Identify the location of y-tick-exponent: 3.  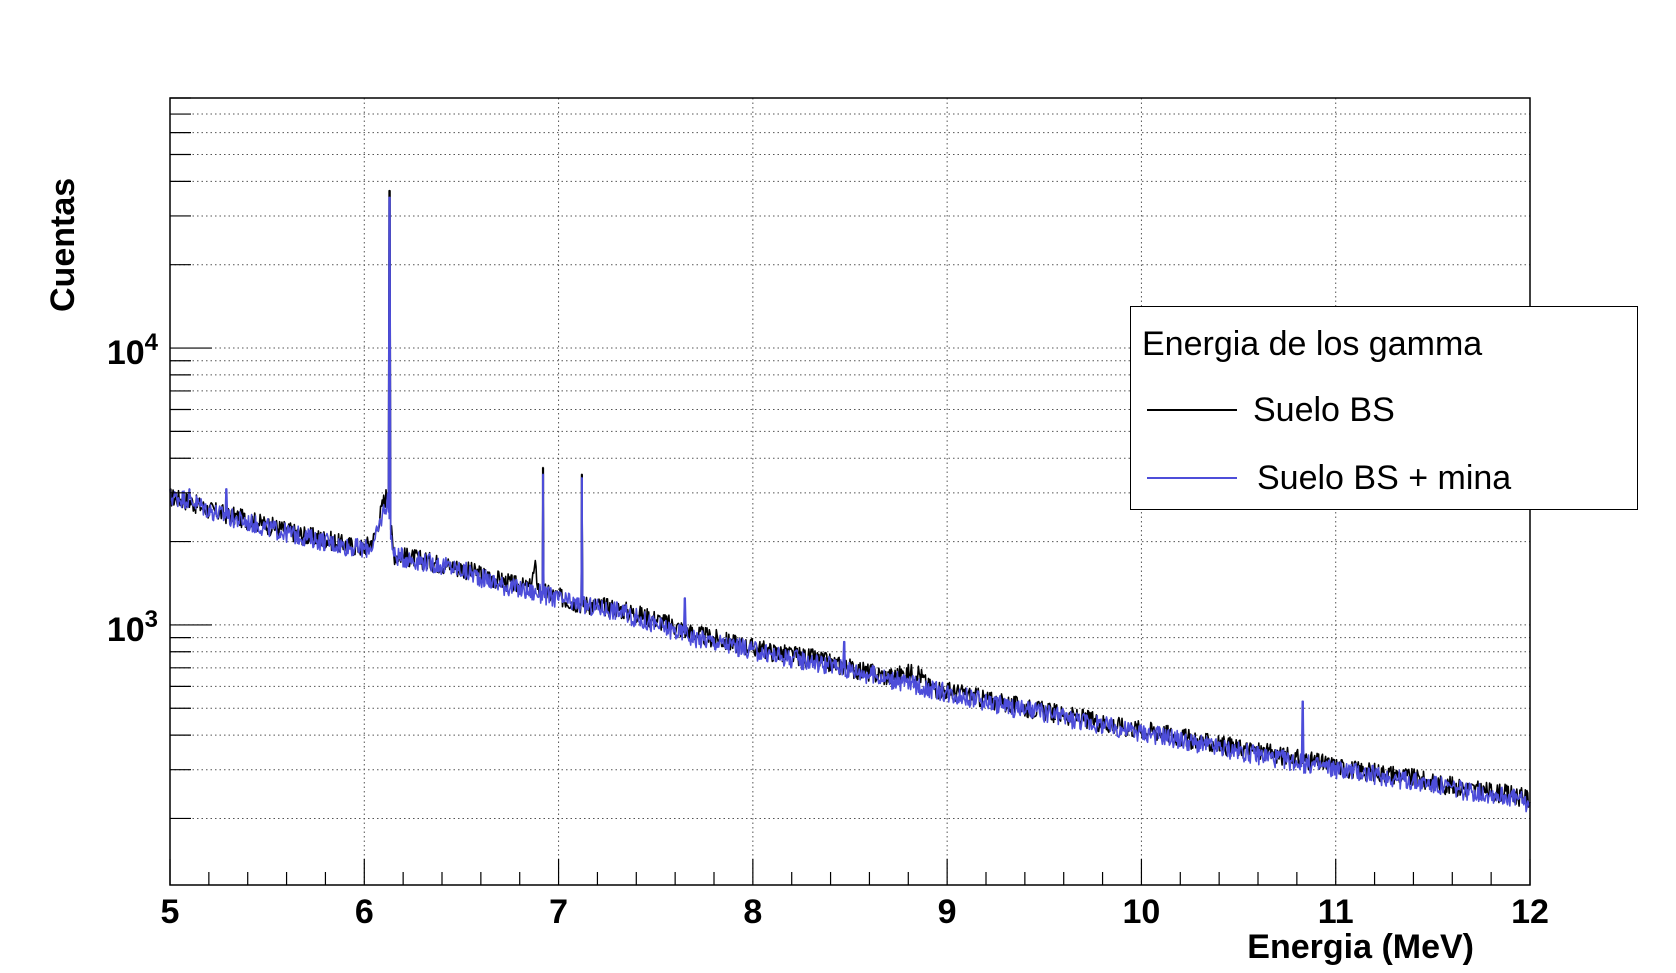
(151, 619).